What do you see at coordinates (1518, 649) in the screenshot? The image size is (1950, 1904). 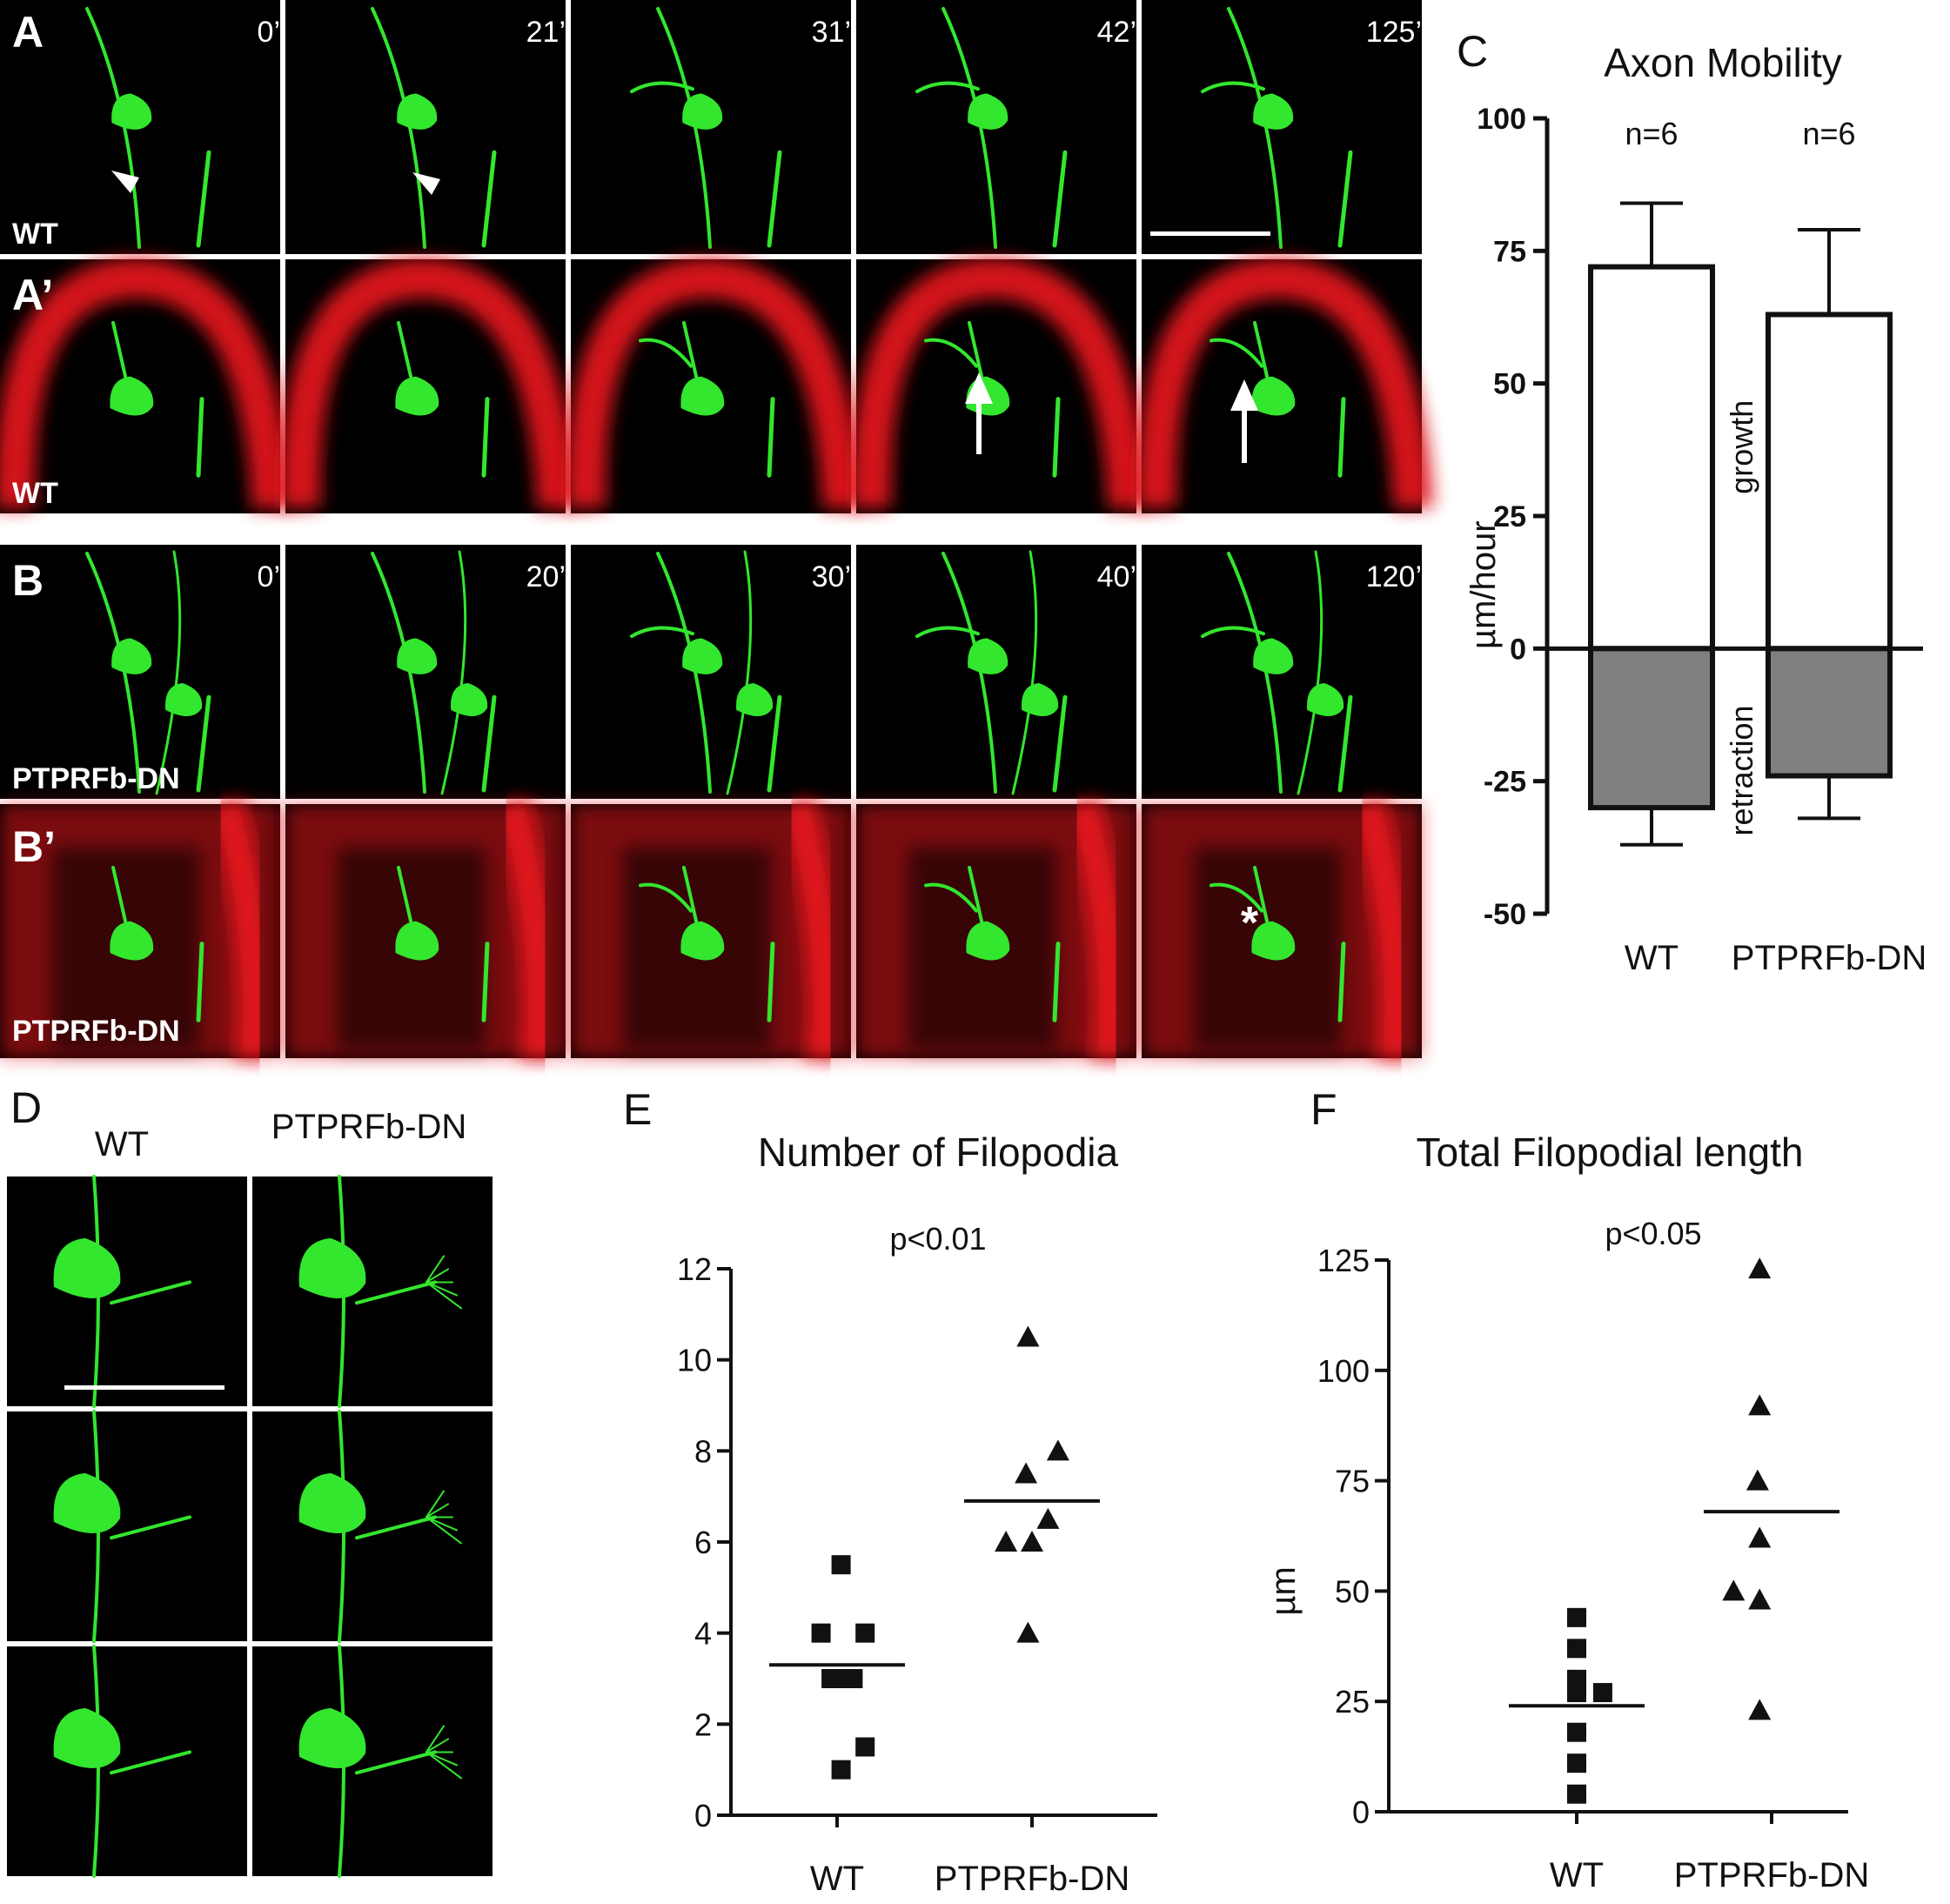 I see `chart-c-y-tick-label: 0` at bounding box center [1518, 649].